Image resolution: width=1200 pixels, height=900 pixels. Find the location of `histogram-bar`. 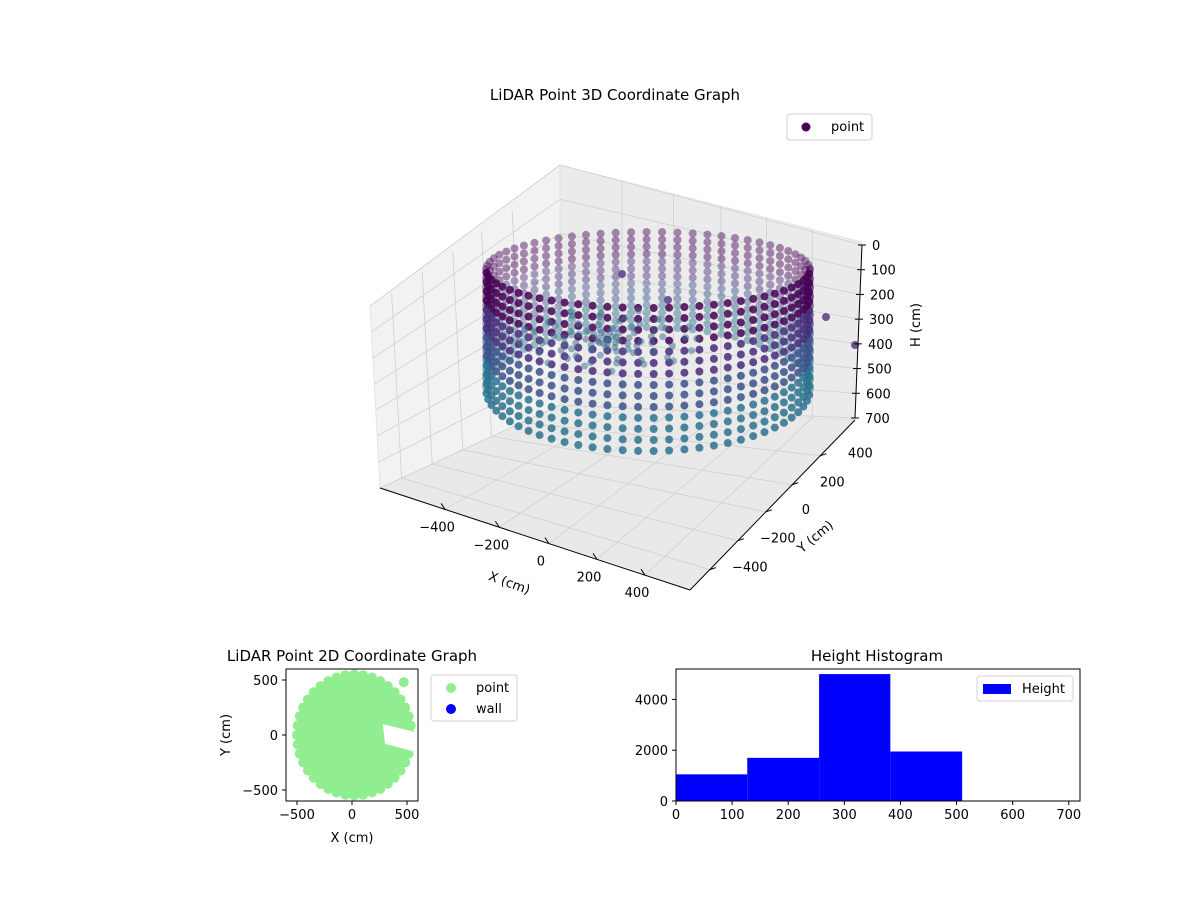

histogram-bar is located at coordinates (783, 779).